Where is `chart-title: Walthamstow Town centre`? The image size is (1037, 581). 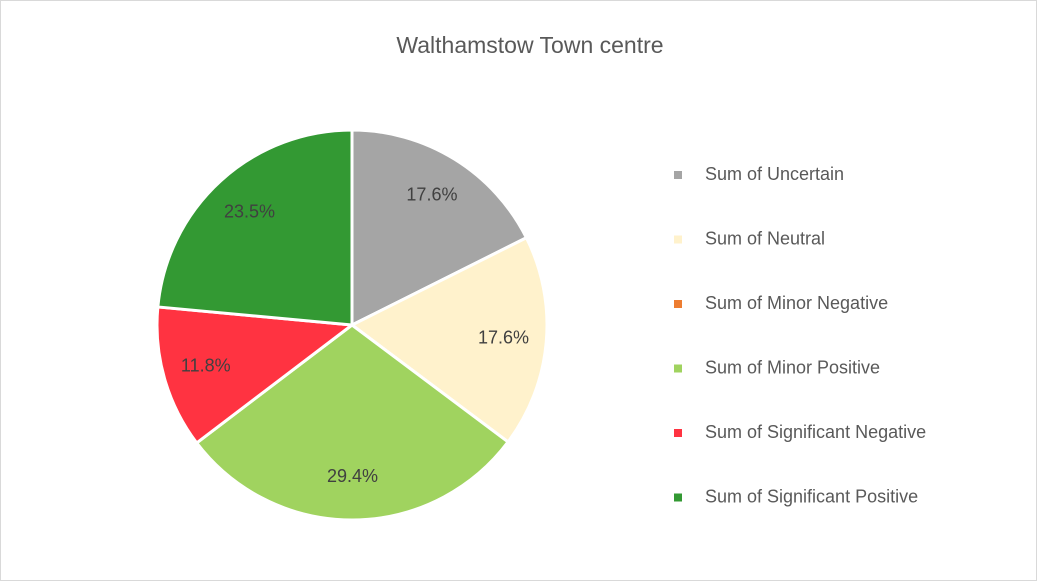 chart-title: Walthamstow Town centre is located at coordinates (529, 45).